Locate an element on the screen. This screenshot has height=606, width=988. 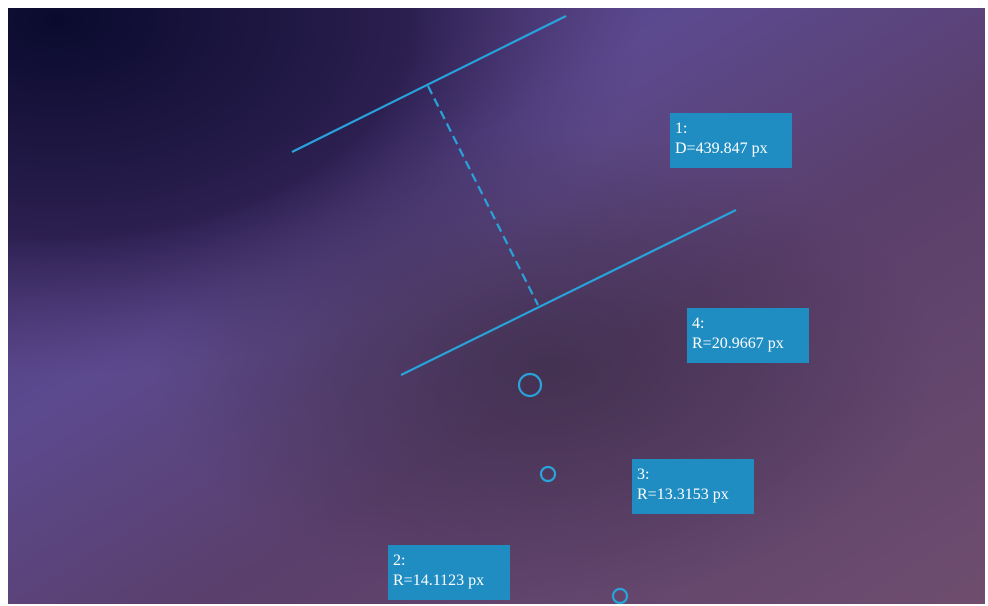
annotation-id: 1: is located at coordinates (681, 128).